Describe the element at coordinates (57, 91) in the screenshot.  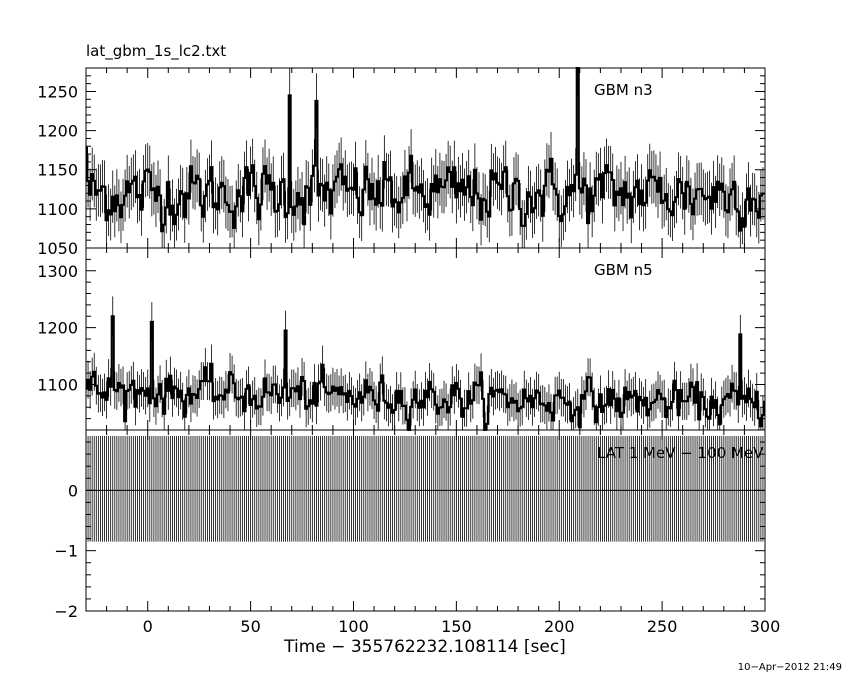
I see `y-tick-label: 1250` at that location.